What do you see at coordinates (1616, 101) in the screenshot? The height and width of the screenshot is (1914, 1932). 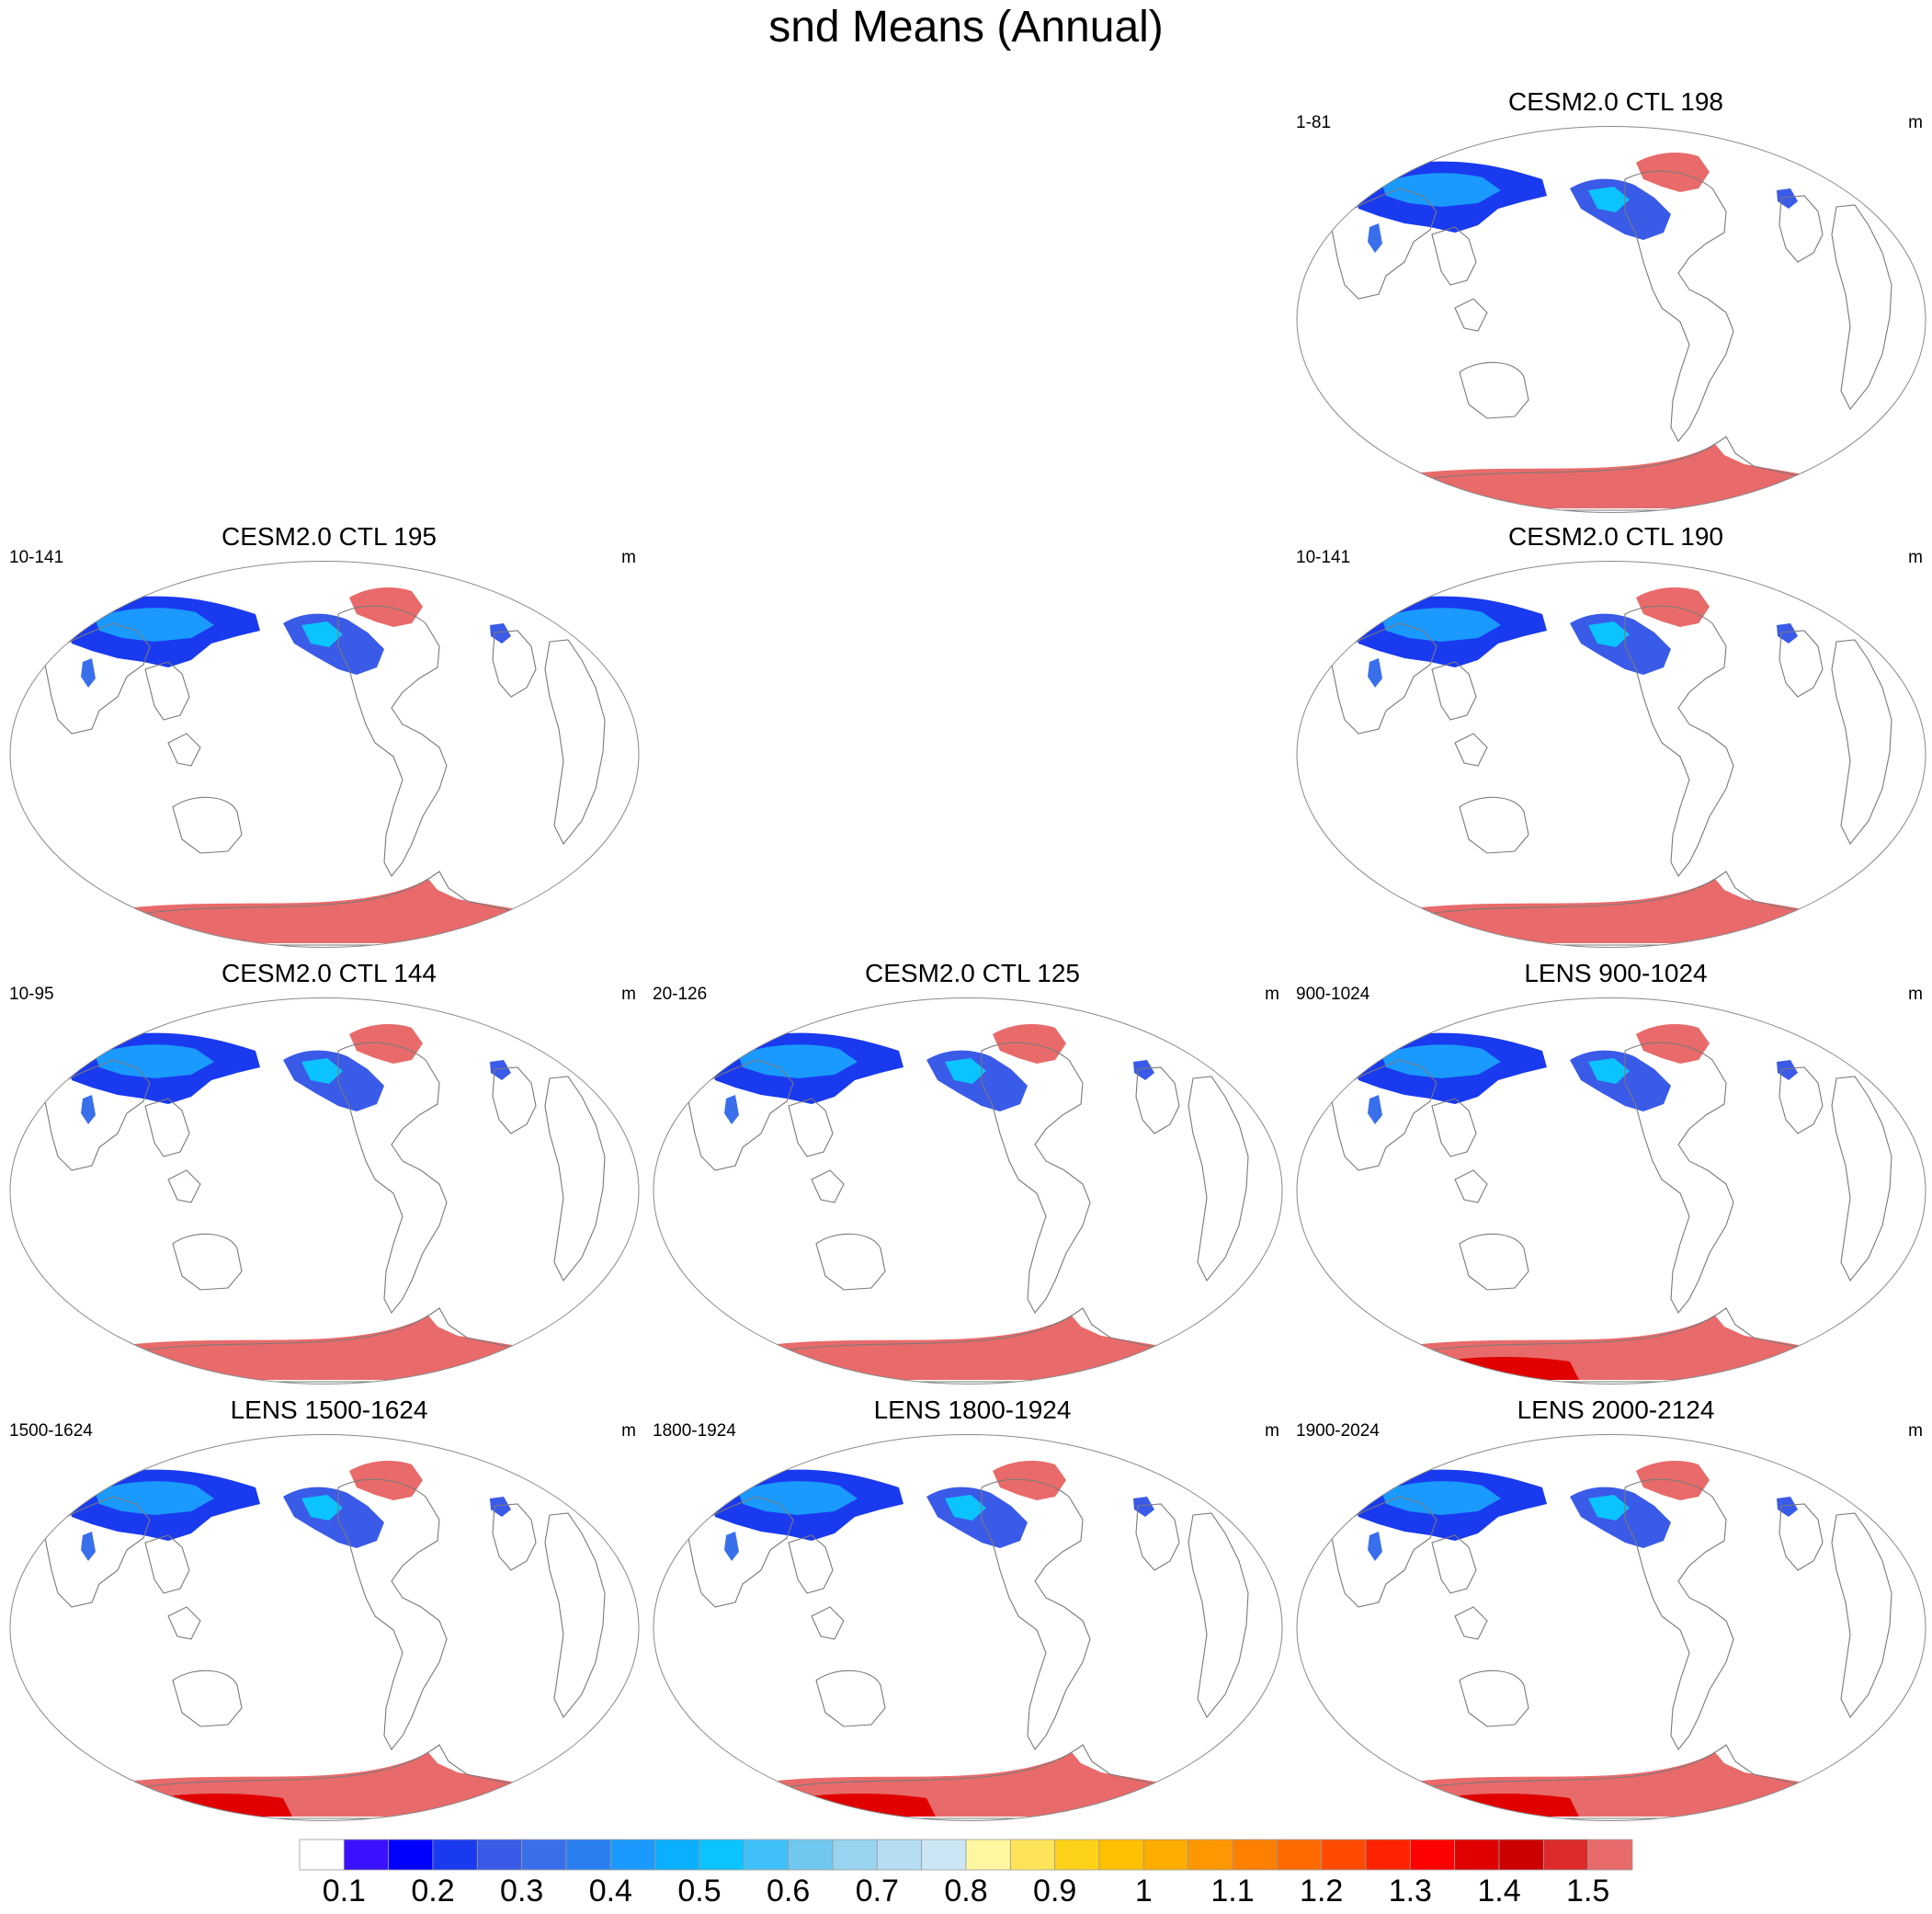 I see `panel-title: CESM2.0 CTL 198` at bounding box center [1616, 101].